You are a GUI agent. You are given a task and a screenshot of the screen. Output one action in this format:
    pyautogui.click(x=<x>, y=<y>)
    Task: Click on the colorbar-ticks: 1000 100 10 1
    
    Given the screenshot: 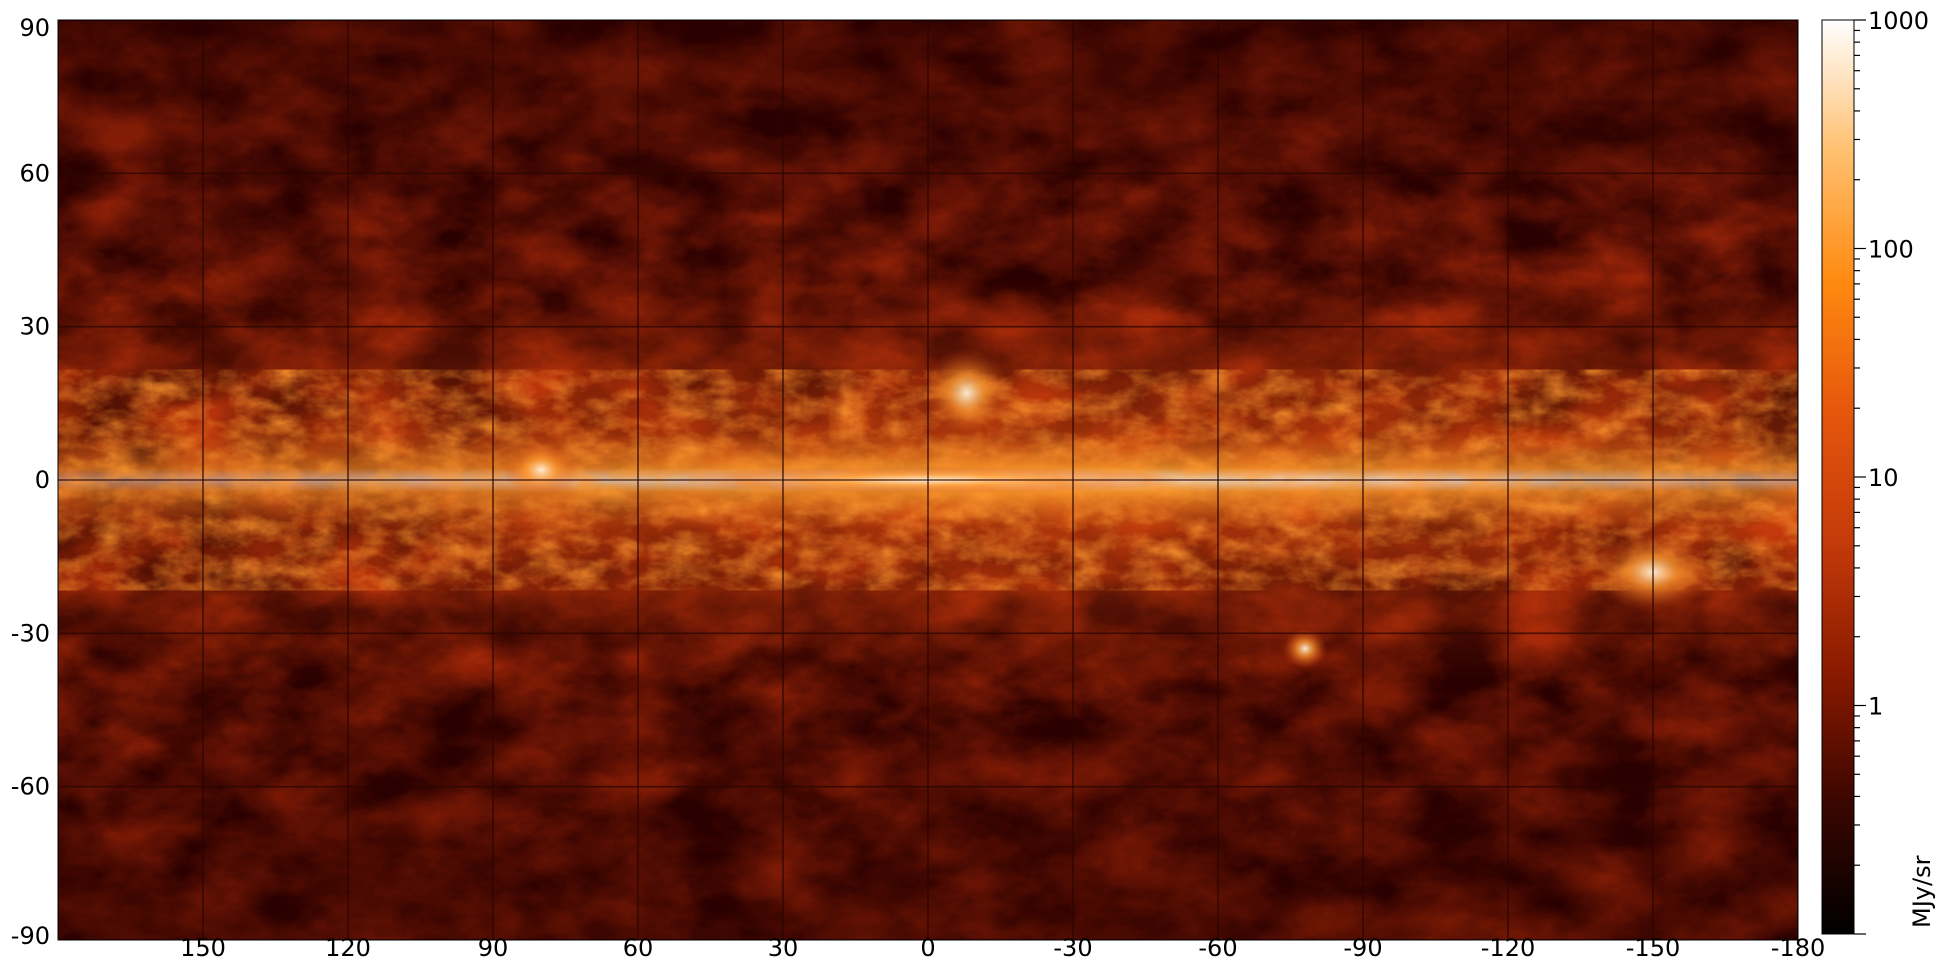 What is the action you would take?
    pyautogui.click(x=1891, y=471)
    